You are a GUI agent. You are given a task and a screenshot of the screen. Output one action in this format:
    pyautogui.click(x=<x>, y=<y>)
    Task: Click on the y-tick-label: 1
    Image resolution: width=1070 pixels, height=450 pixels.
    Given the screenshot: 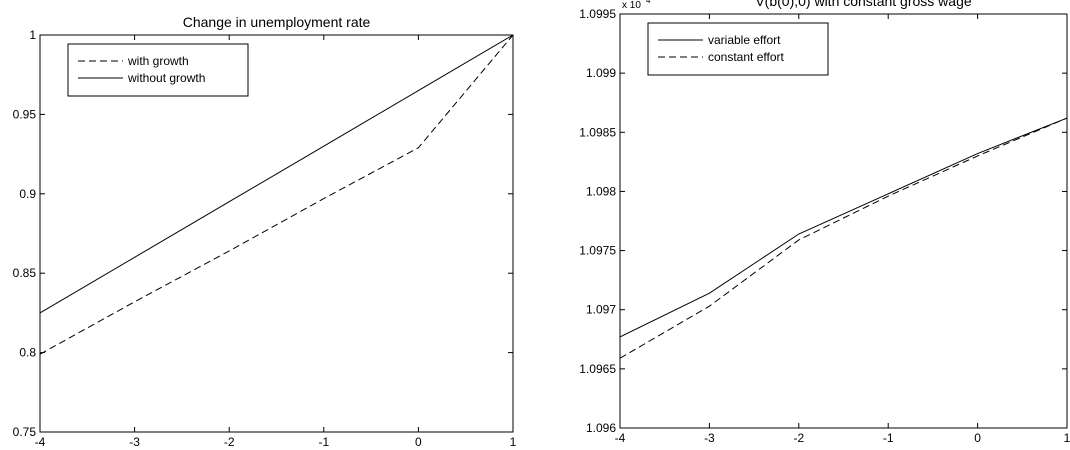 What is the action you would take?
    pyautogui.click(x=32, y=35)
    